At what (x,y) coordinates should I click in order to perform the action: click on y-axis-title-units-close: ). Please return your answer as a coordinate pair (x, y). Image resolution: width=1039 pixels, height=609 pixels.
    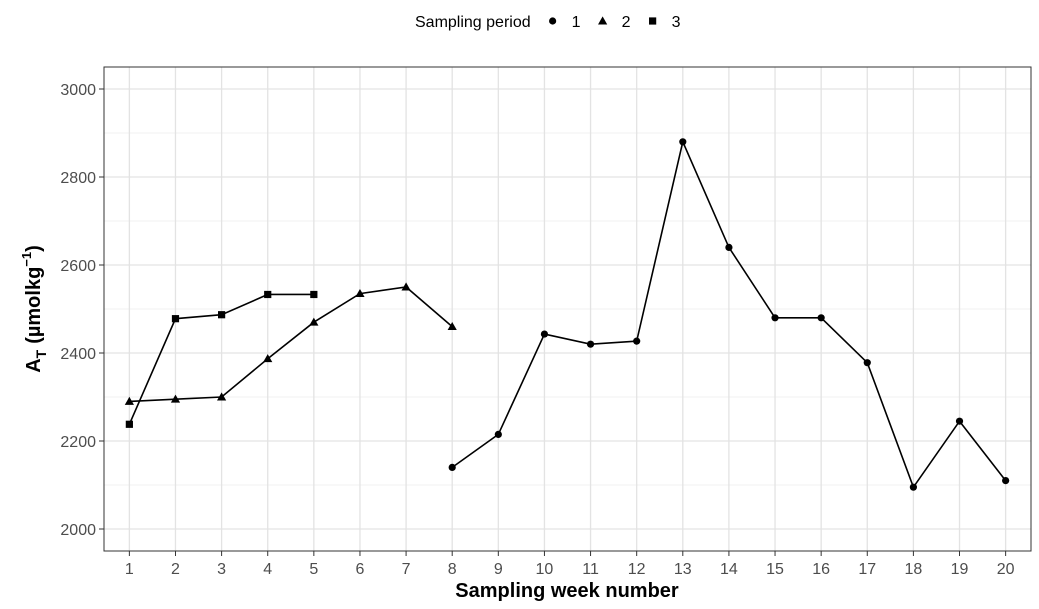
    Looking at the image, I should click on (34, 248).